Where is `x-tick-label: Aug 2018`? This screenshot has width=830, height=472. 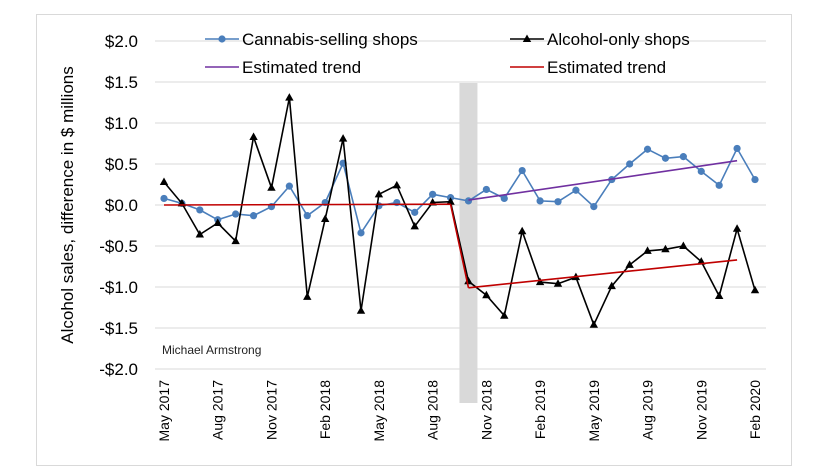
x-tick-label: Aug 2018 is located at coordinates (433, 410).